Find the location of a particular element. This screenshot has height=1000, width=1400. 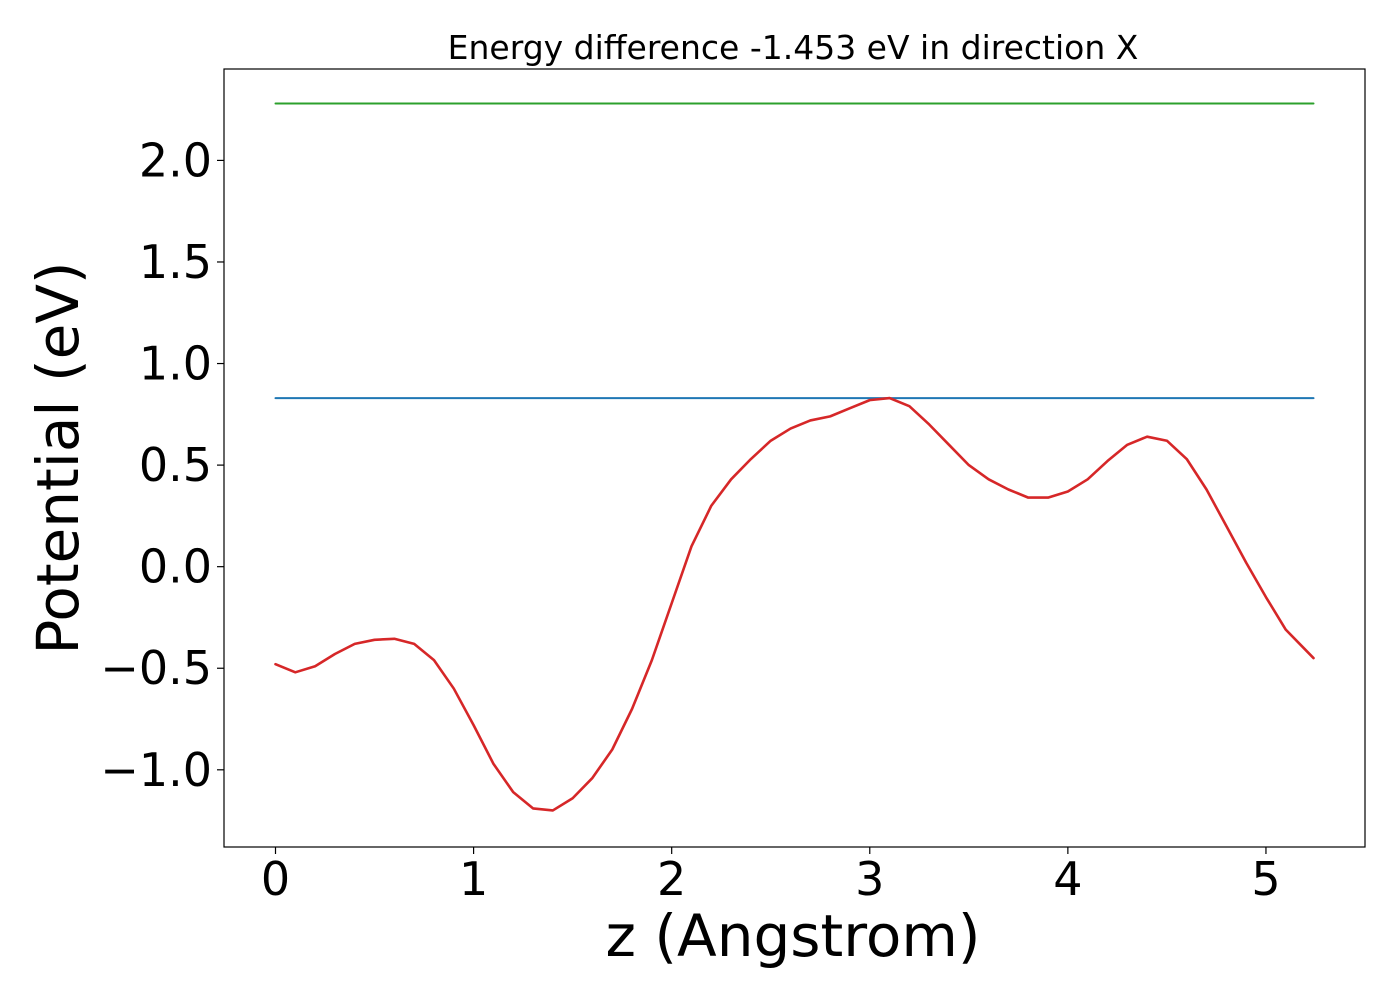

x-tick-label: 3 is located at coordinates (869, 879).